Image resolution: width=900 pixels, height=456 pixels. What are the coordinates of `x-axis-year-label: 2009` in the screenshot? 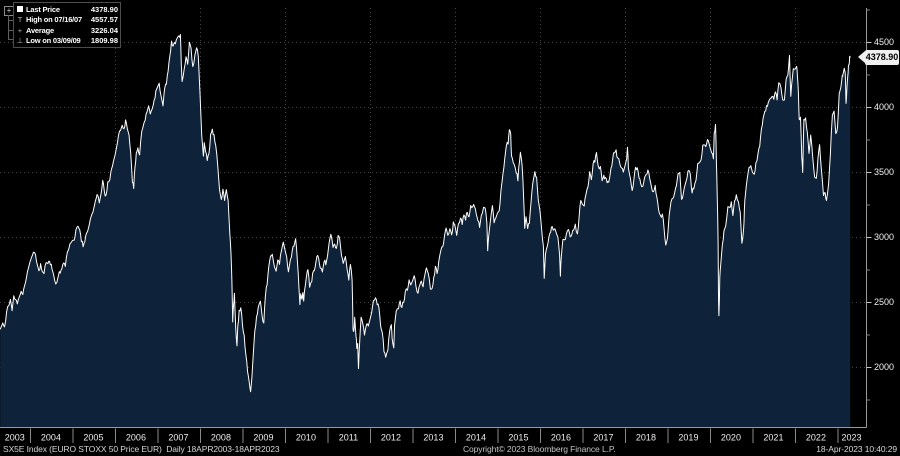 It's located at (263, 438).